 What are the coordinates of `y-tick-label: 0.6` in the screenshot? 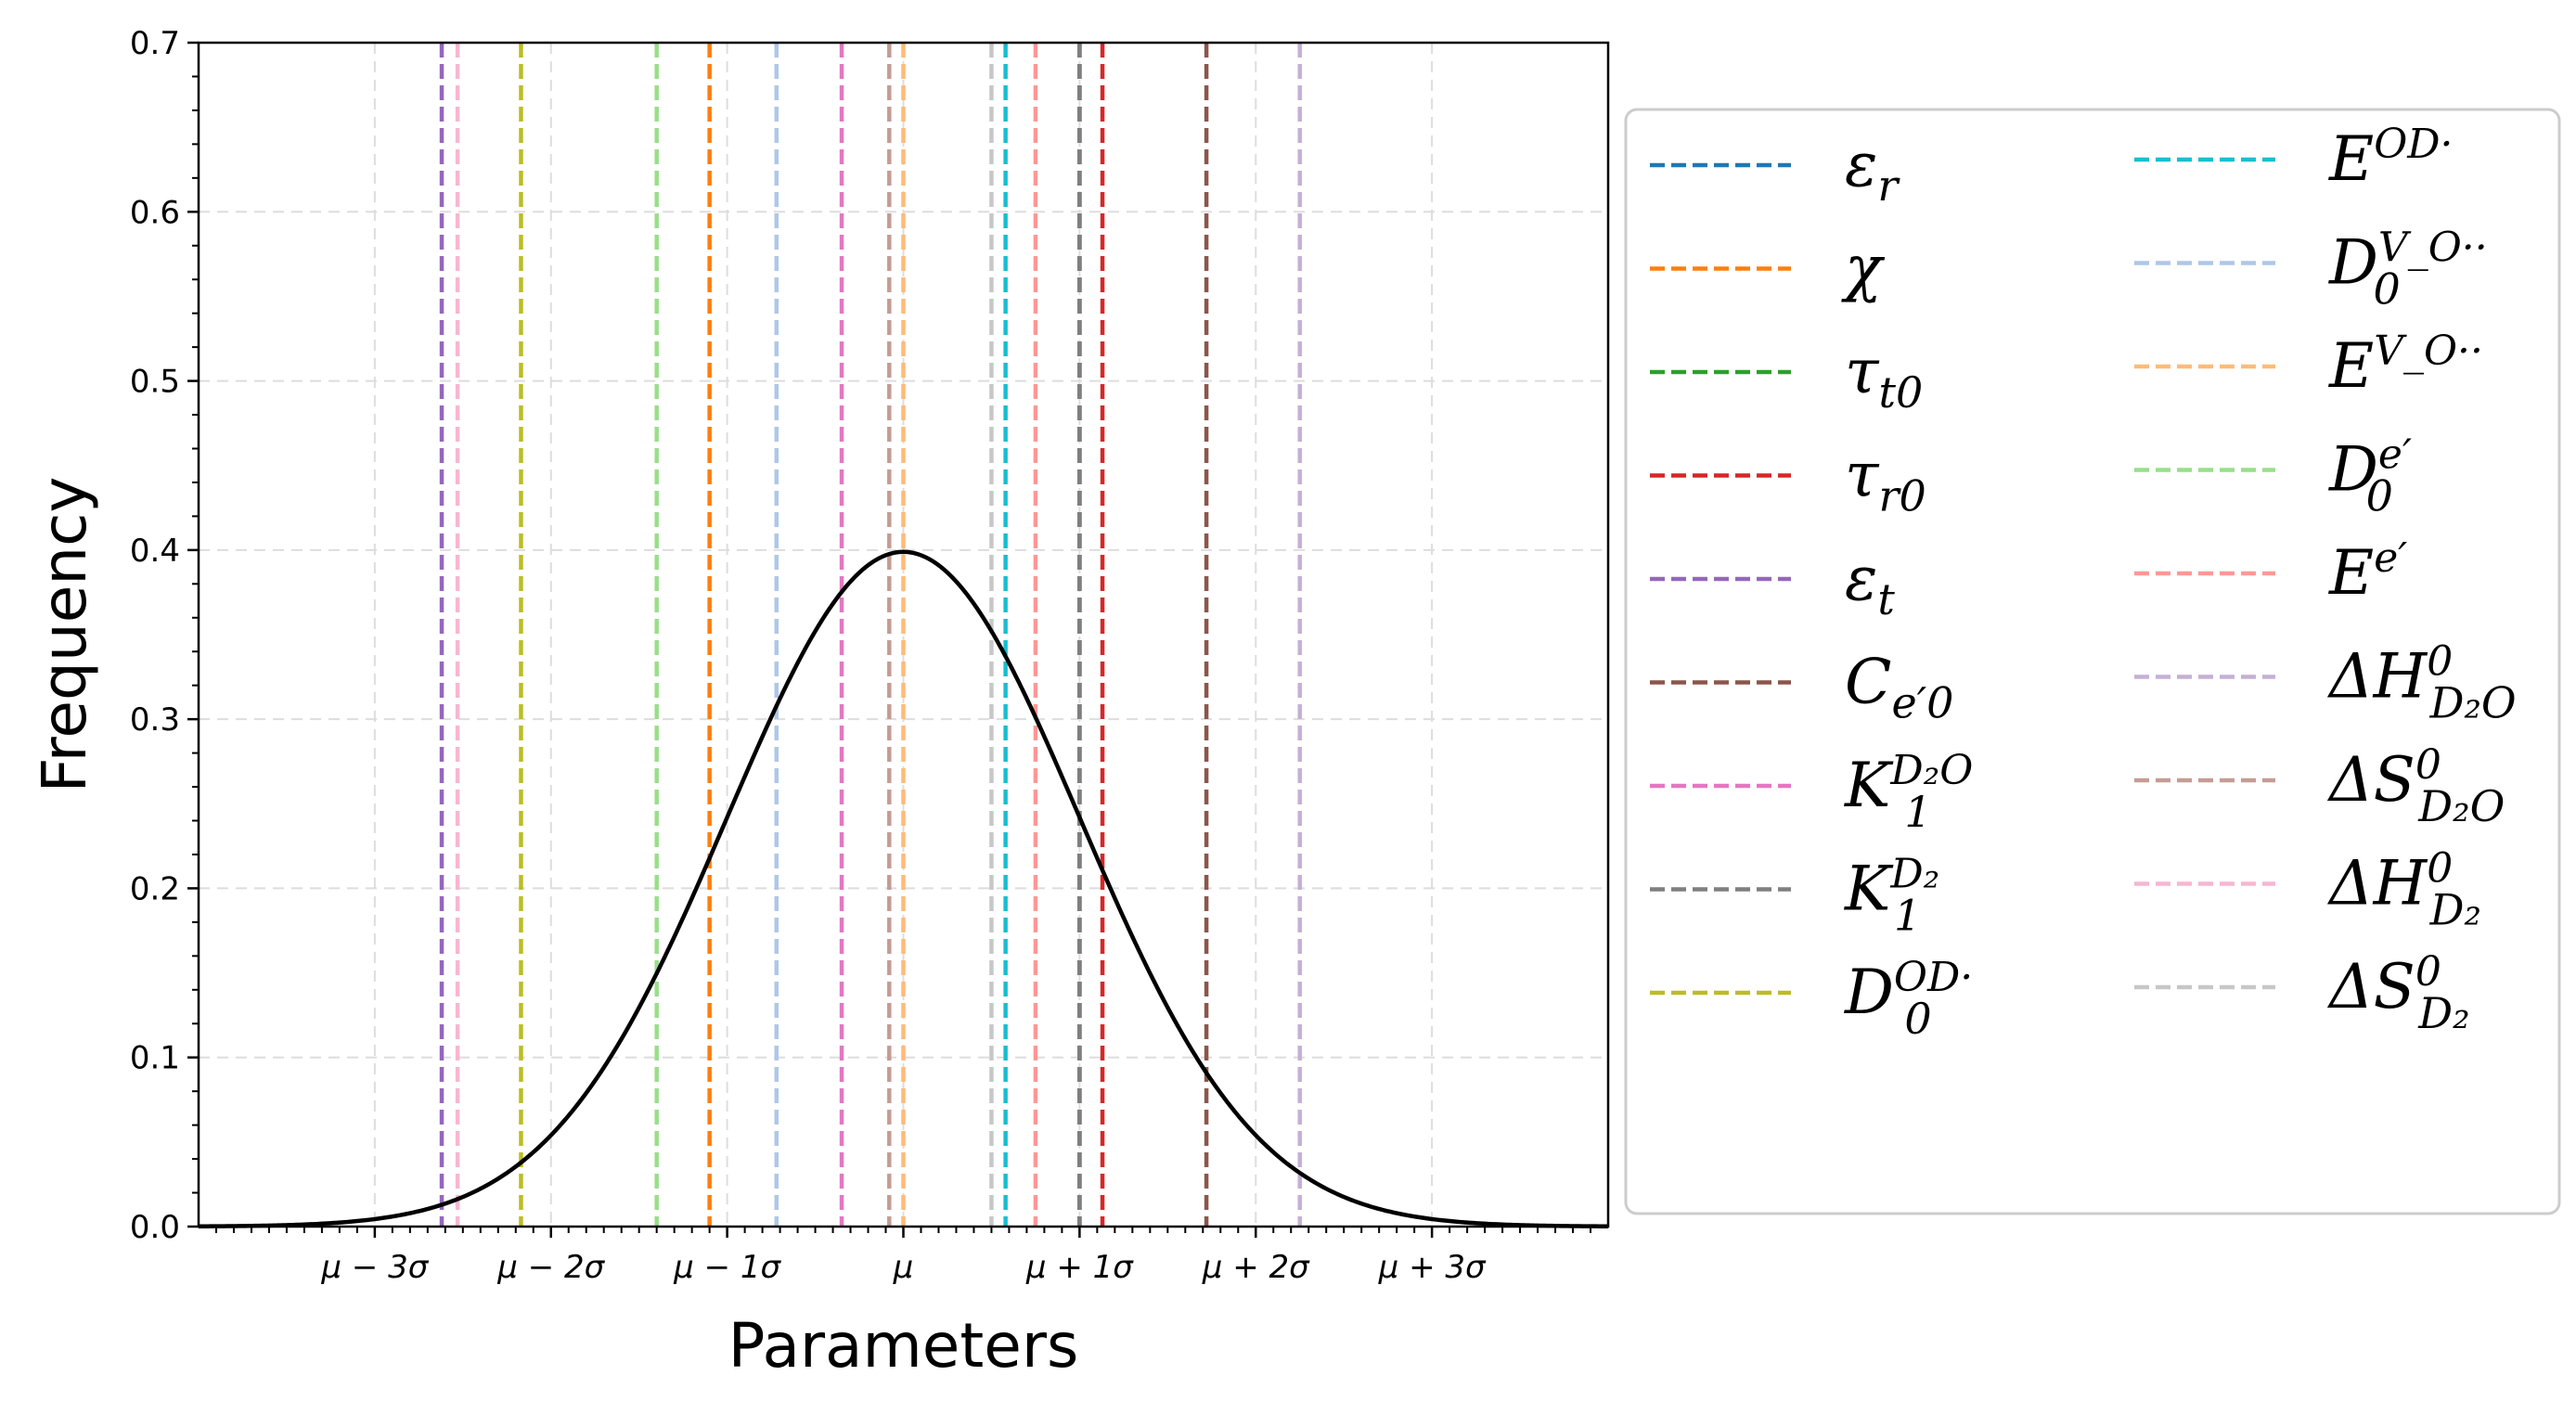 It's located at (155, 212).